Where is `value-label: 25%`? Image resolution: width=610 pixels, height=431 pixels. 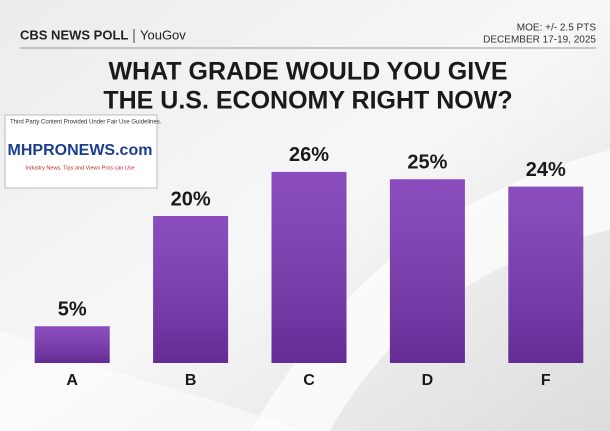 value-label: 25% is located at coordinates (427, 163).